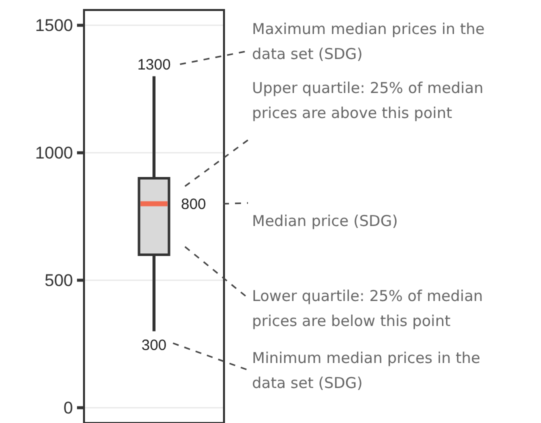  I want to click on y-tick-label: 1000, so click(54, 153).